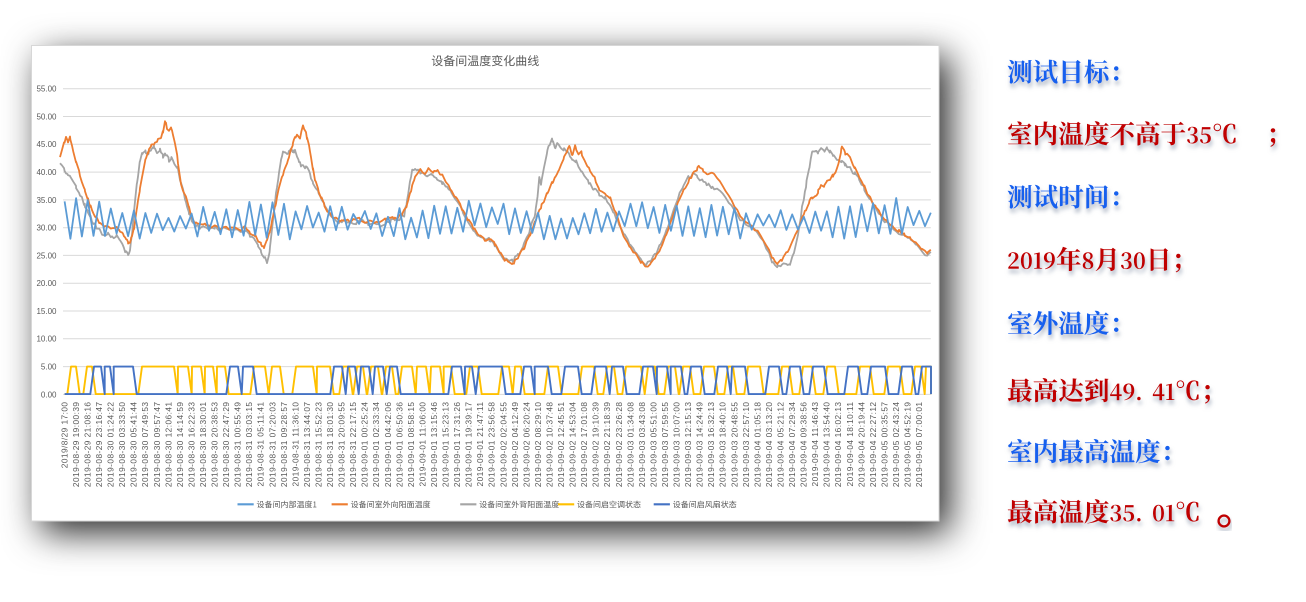 The height and width of the screenshot is (602, 1306). What do you see at coordinates (480, 444) in the screenshot?
I see `svg-text: 2019-09-01 21:47:11` at bounding box center [480, 444].